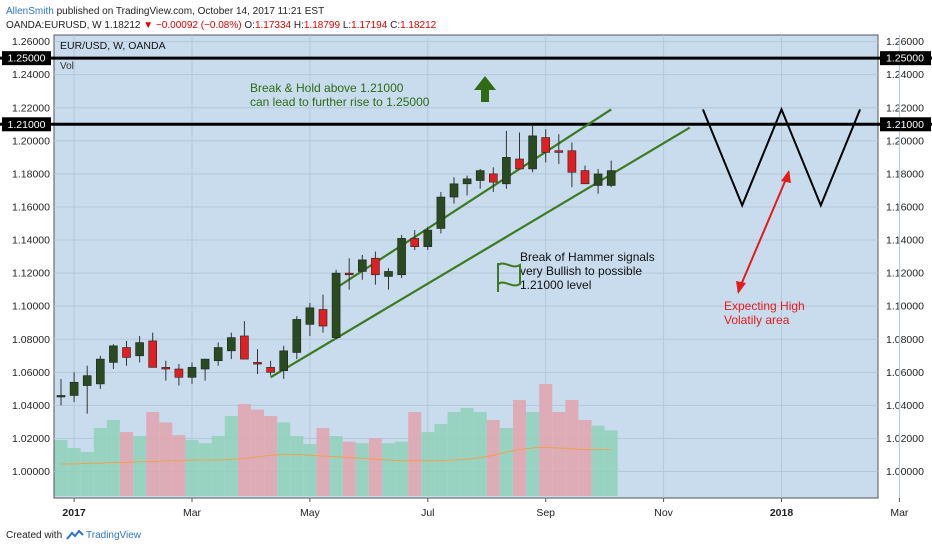  What do you see at coordinates (327, 88) in the screenshot?
I see `annotation-break-hold-line1: Break & Hold above 1.21000` at bounding box center [327, 88].